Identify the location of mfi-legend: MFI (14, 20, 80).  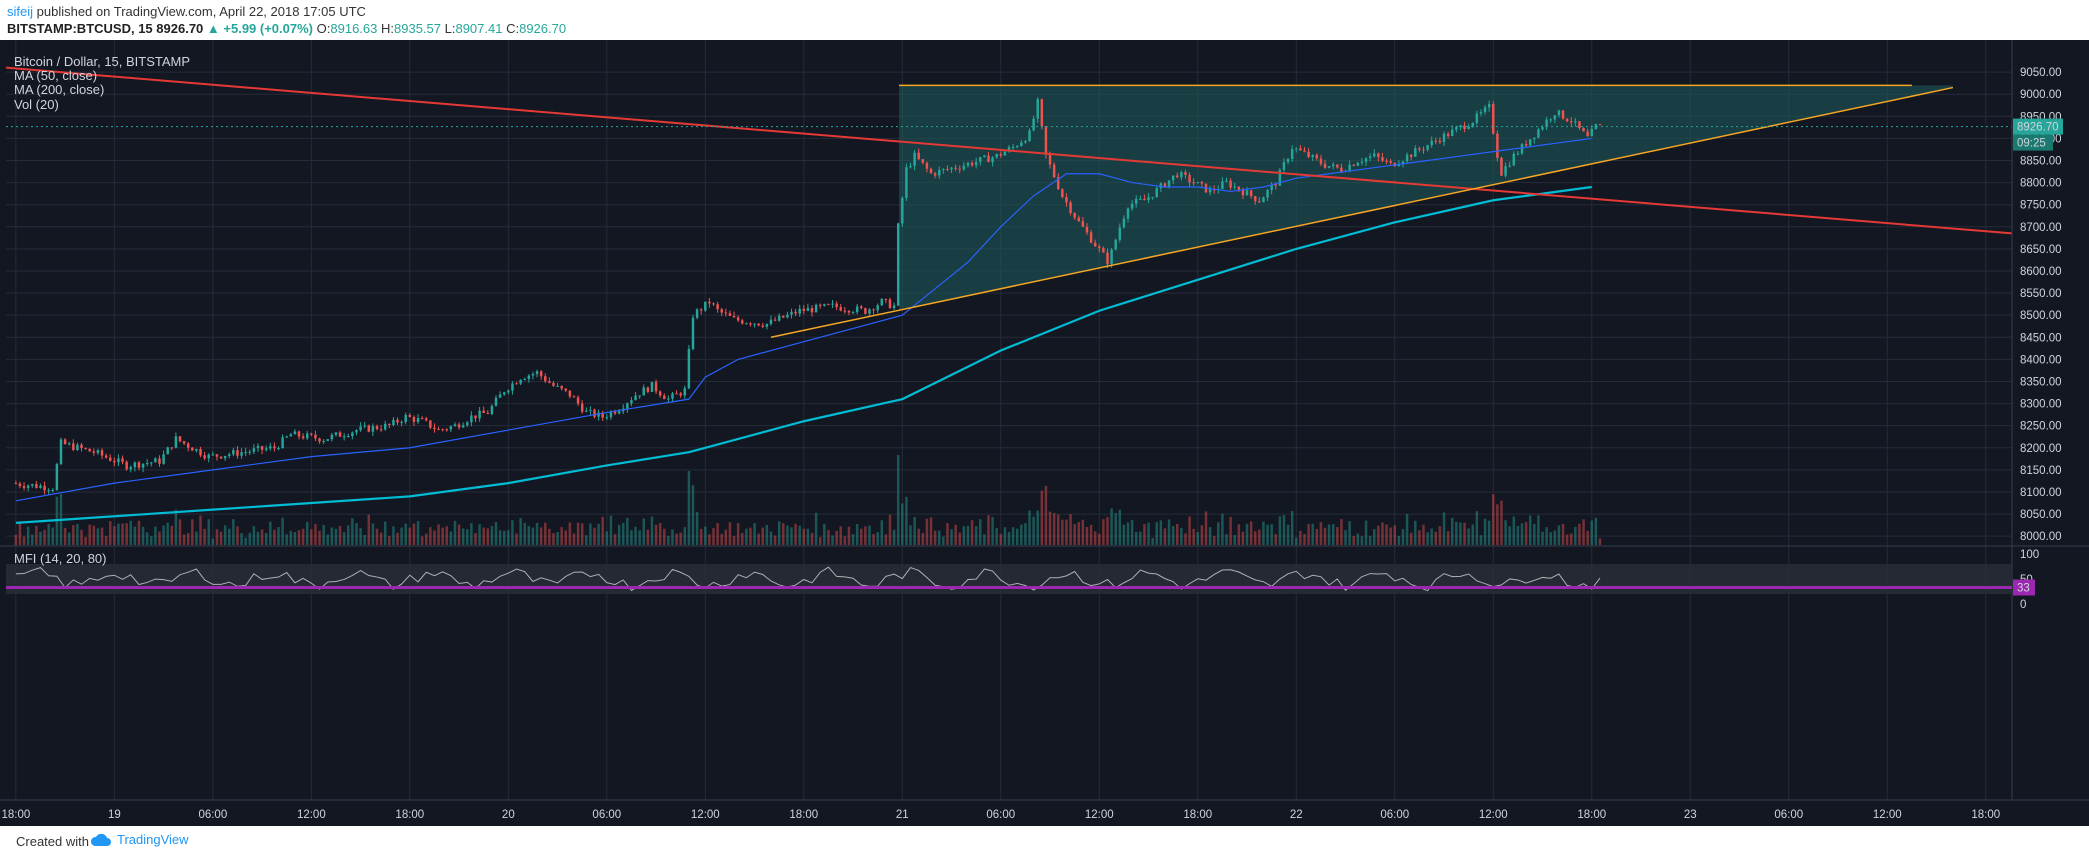
(60, 558).